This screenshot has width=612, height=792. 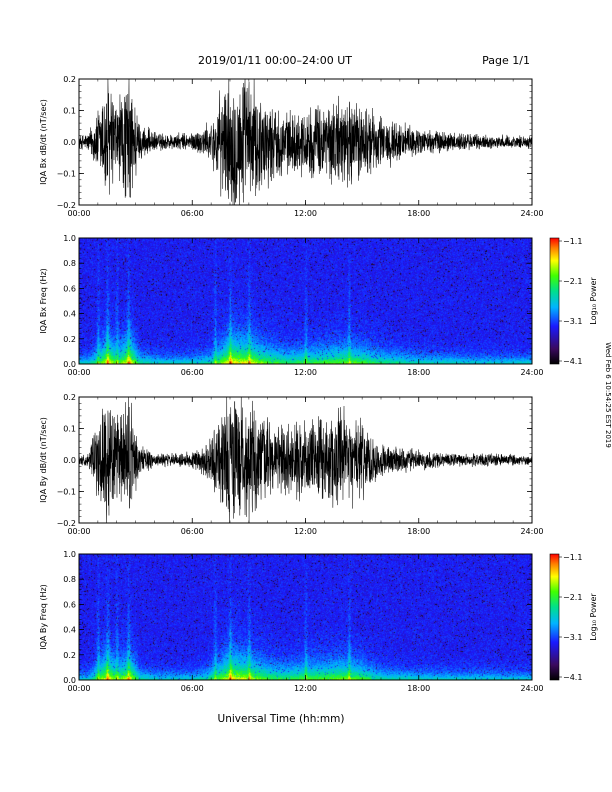 I want to click on x-axis-label: Universal Time (hh:mm), so click(x=281, y=719).